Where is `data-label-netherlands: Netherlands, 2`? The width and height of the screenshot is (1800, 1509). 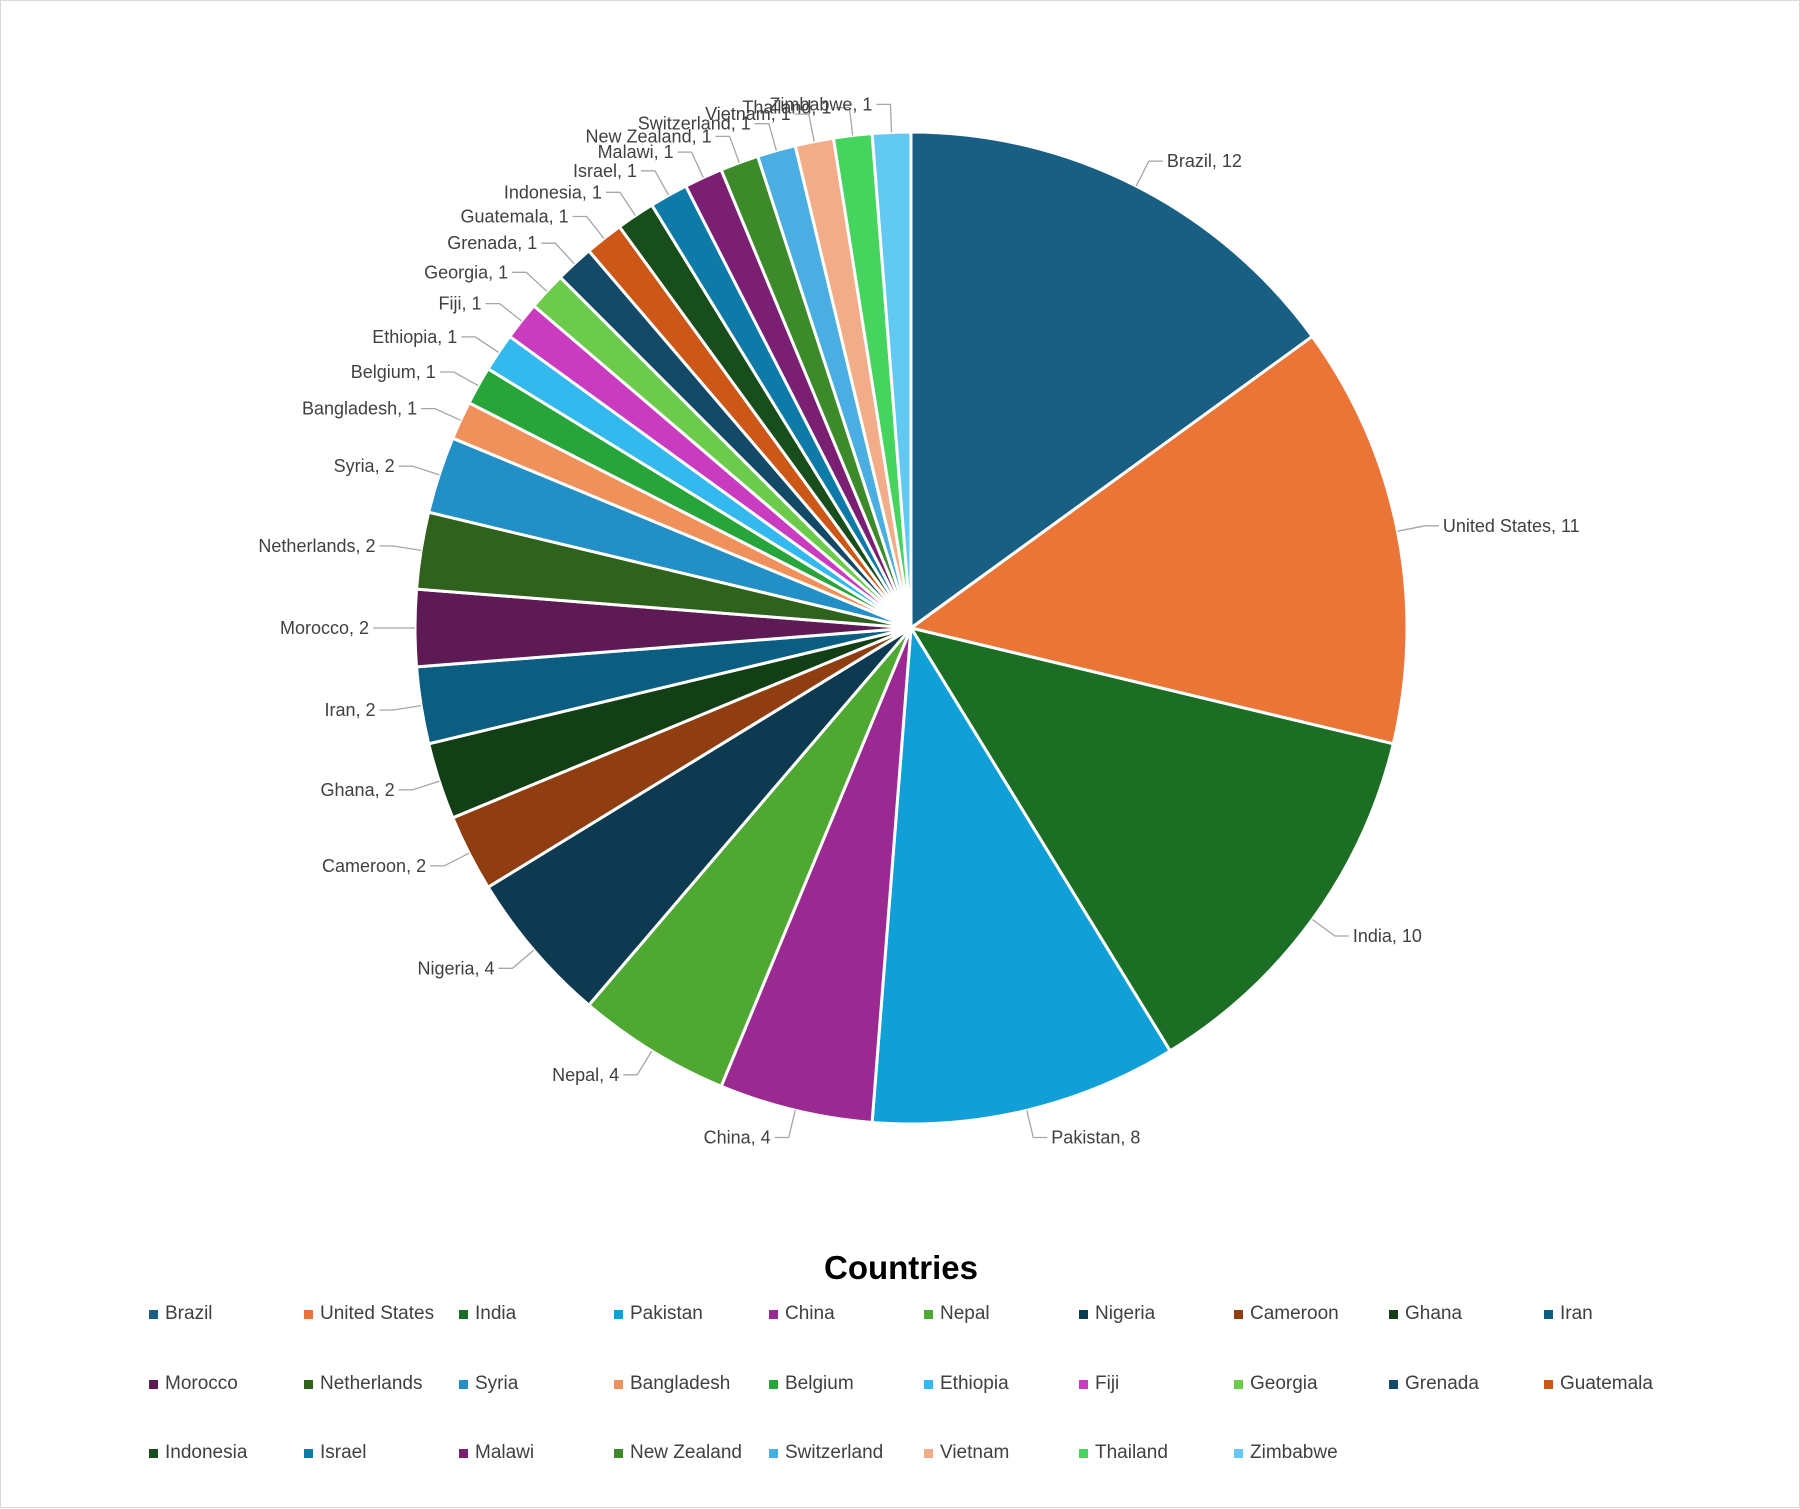
data-label-netherlands: Netherlands, 2 is located at coordinates (316, 546).